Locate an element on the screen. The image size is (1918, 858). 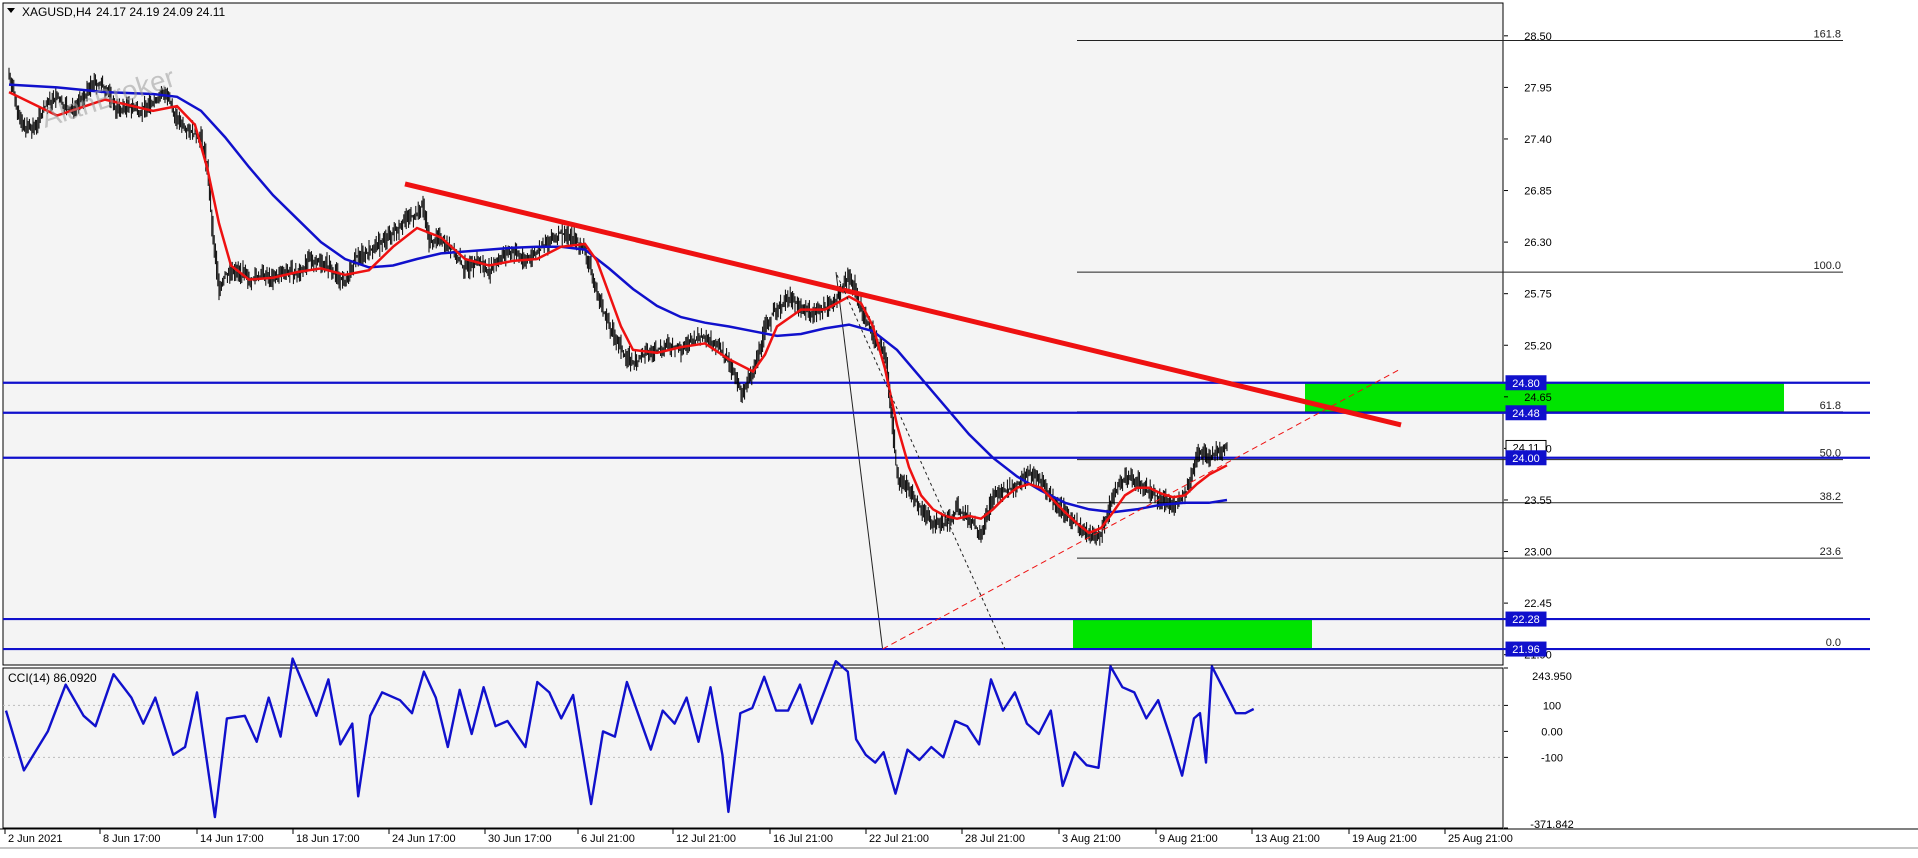
price-tag-label: 24.80 is located at coordinates (1526, 384).